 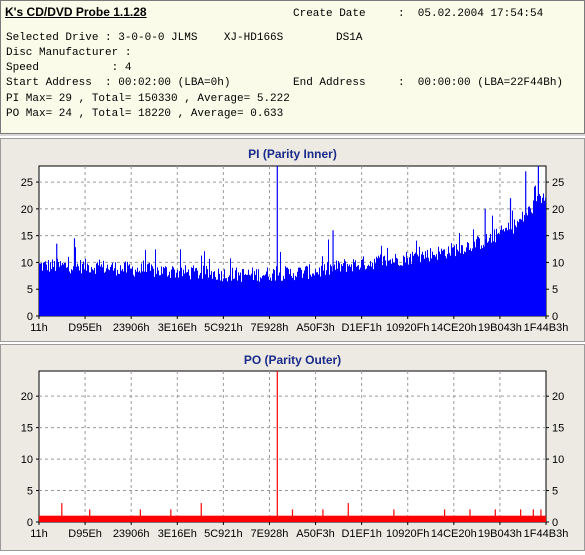 What do you see at coordinates (329, 14) in the screenshot?
I see `create-date-label: Create Date` at bounding box center [329, 14].